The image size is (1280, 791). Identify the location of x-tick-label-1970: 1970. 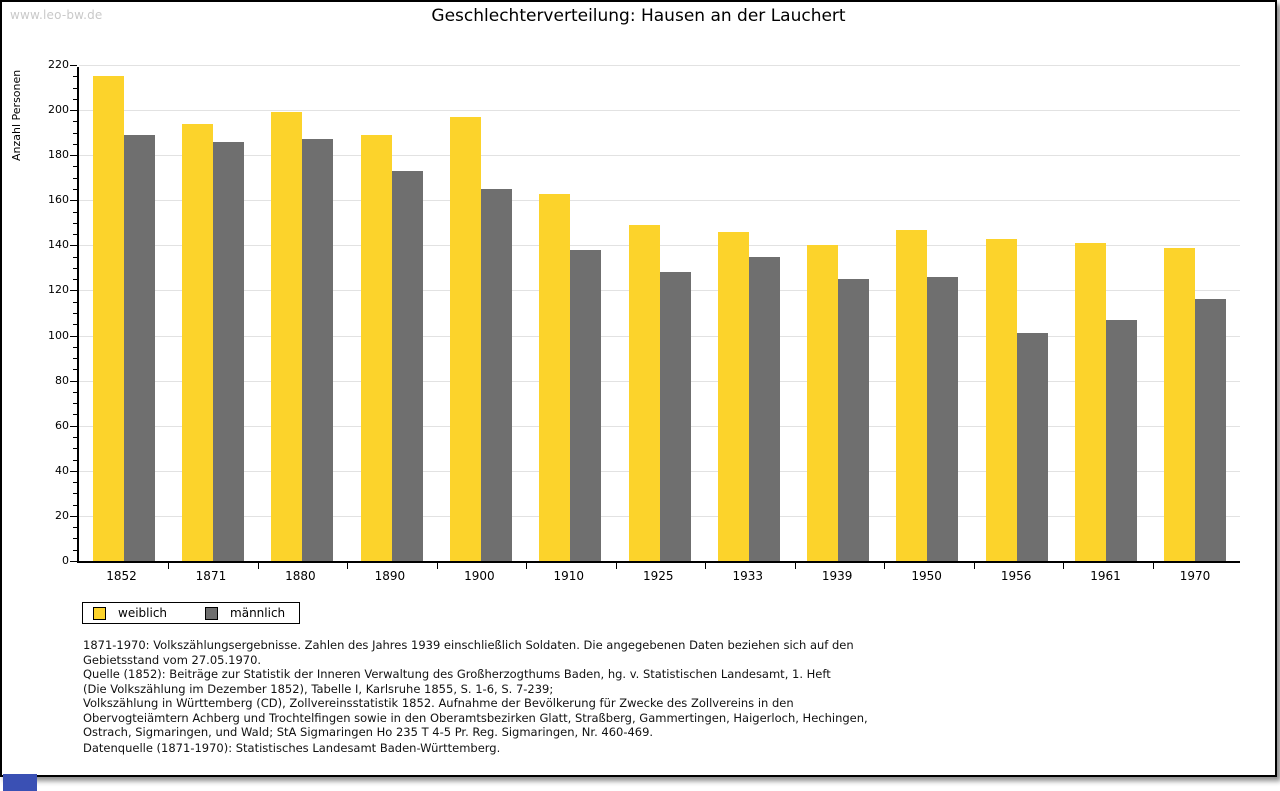
(1195, 576).